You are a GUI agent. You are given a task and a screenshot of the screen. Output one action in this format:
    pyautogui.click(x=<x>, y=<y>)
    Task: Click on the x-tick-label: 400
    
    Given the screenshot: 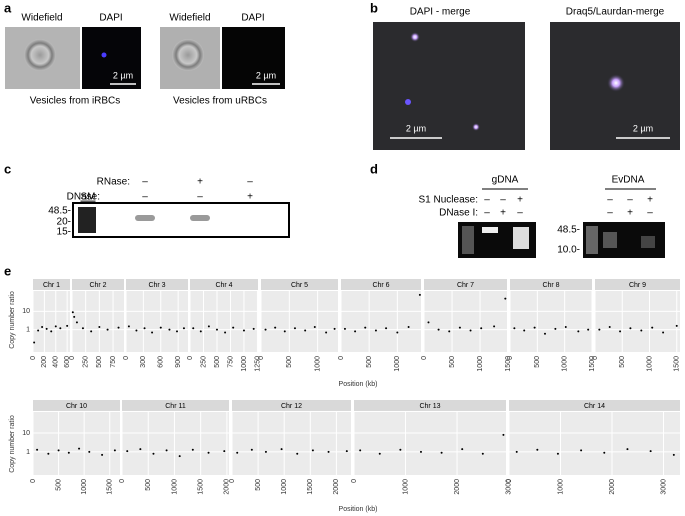 What is the action you would take?
    pyautogui.click(x=56, y=362)
    